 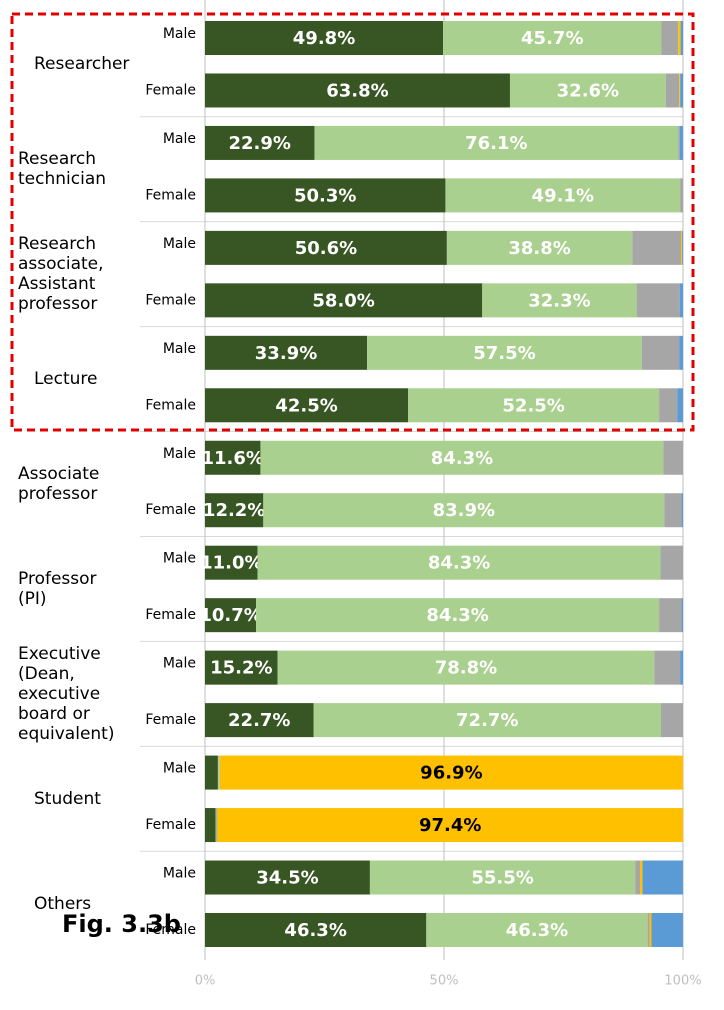 What do you see at coordinates (451, 773) in the screenshot?
I see `data-label: 96.9%` at bounding box center [451, 773].